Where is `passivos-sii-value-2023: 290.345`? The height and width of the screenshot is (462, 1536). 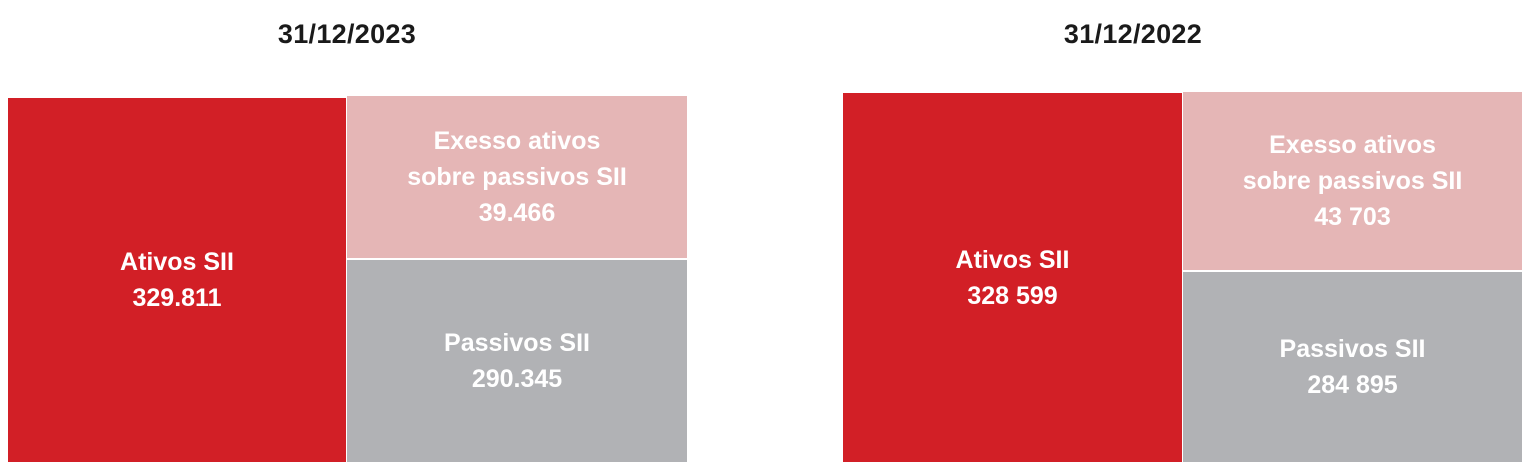 passivos-sii-value-2023: 290.345 is located at coordinates (517, 379).